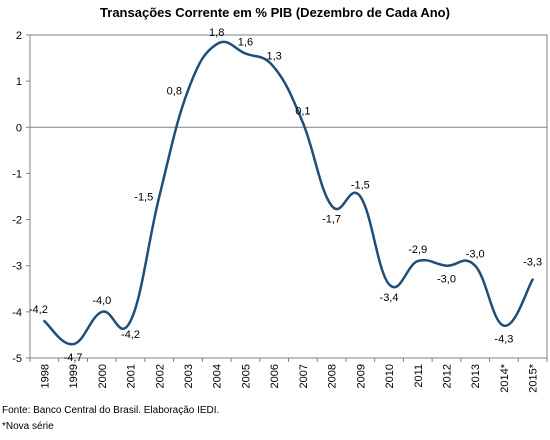 Image resolution: width=550 pixels, height=440 pixels. I want to click on x-tick-label: 2015*, so click(534, 377).